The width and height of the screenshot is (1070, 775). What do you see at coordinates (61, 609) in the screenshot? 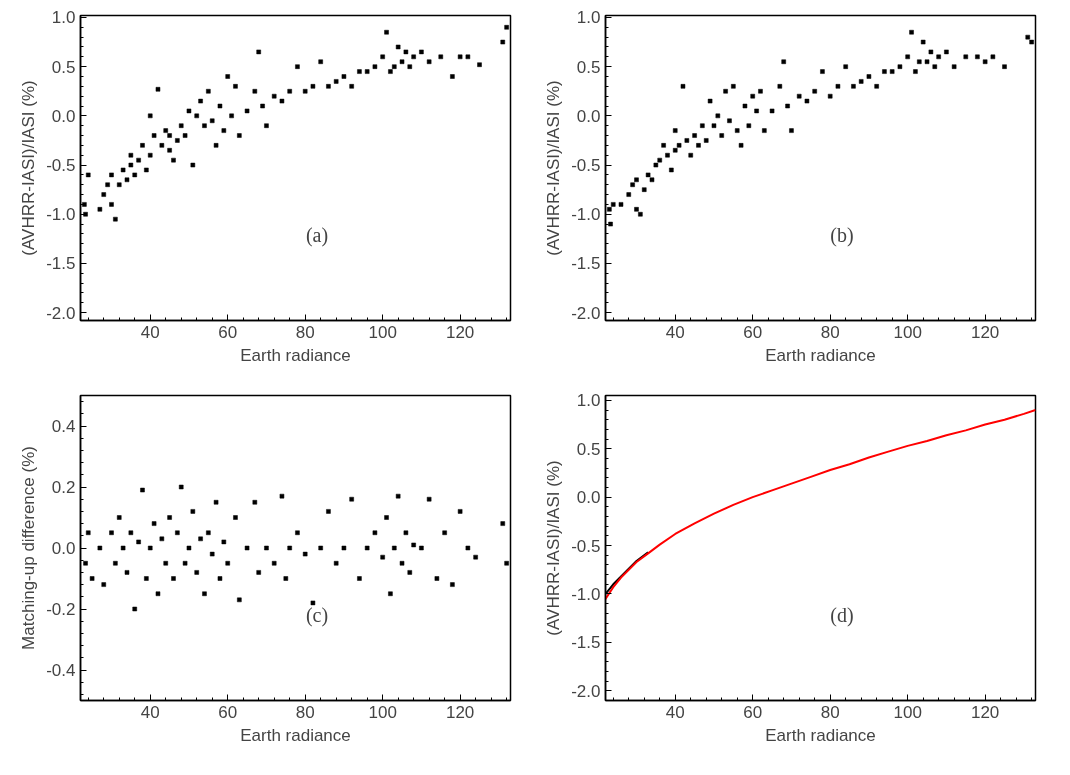
I see `y-tick-label: -0.2` at bounding box center [61, 609].